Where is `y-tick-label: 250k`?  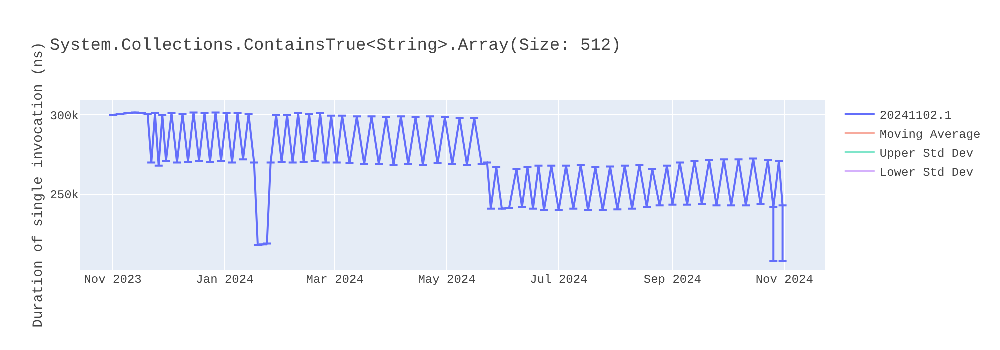 y-tick-label: 250k is located at coordinates (64, 195).